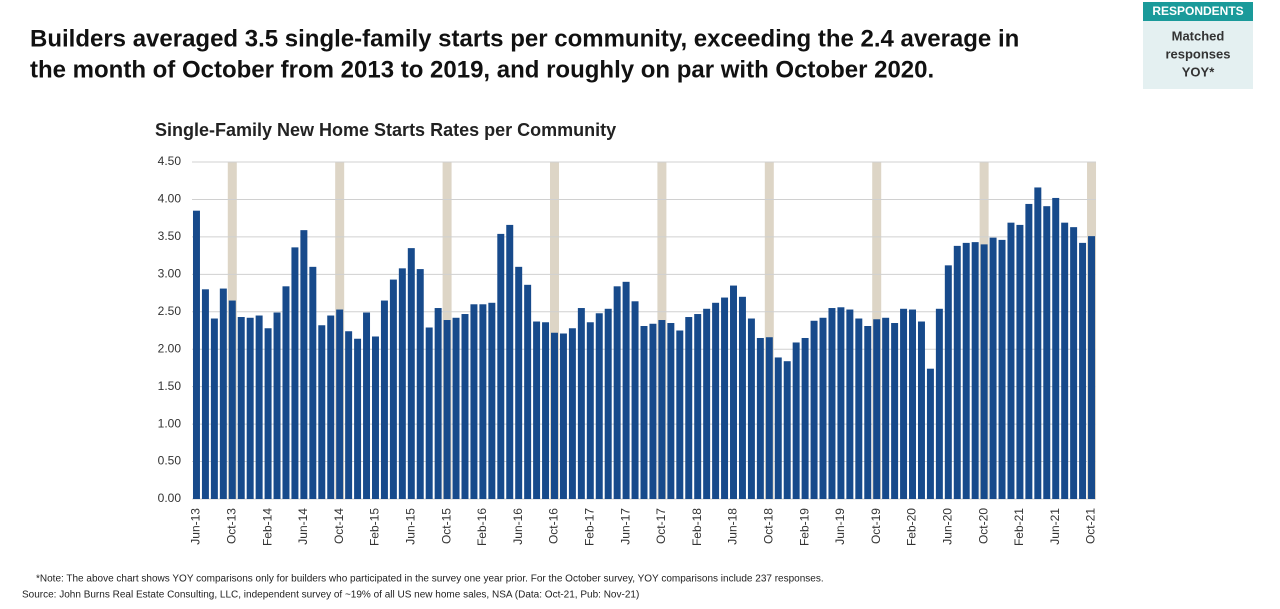 The height and width of the screenshot is (609, 1280). Describe the element at coordinates (1055, 526) in the screenshot. I see `x-tick-label: Jun-21` at that location.